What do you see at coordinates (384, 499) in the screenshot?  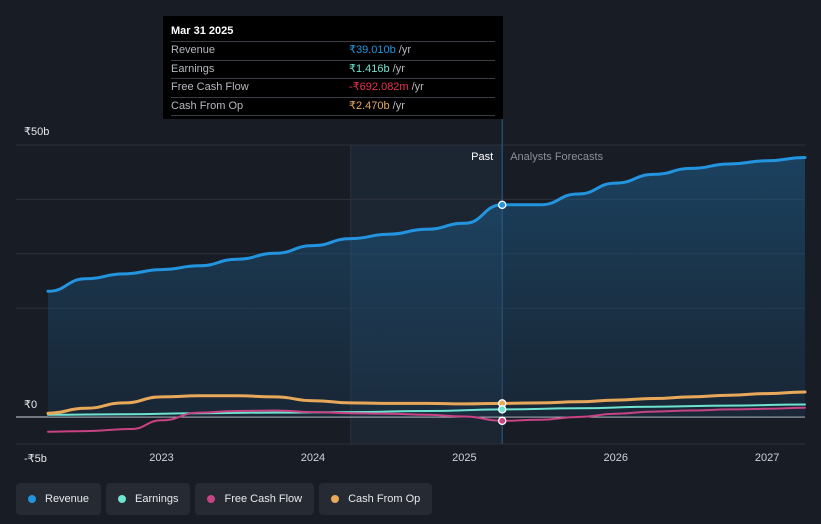 I see `legend-label: Cash From Op` at bounding box center [384, 499].